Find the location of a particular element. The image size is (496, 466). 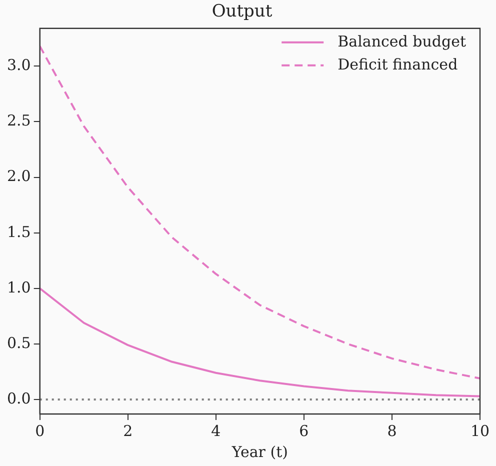

y-tick-label: 2.0 is located at coordinates (18, 176).